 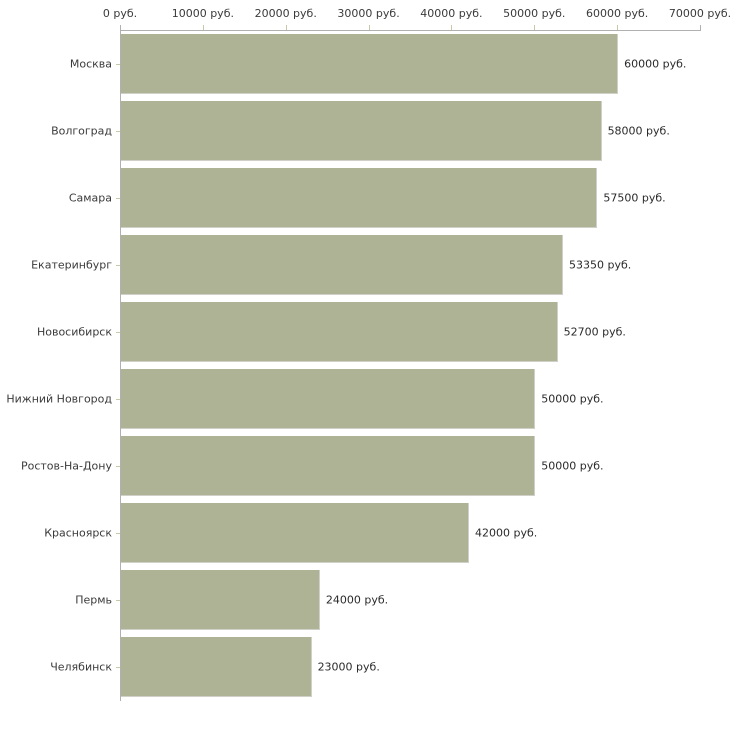 I want to click on y-axis-category-label: Красноярск, so click(x=78, y=532).